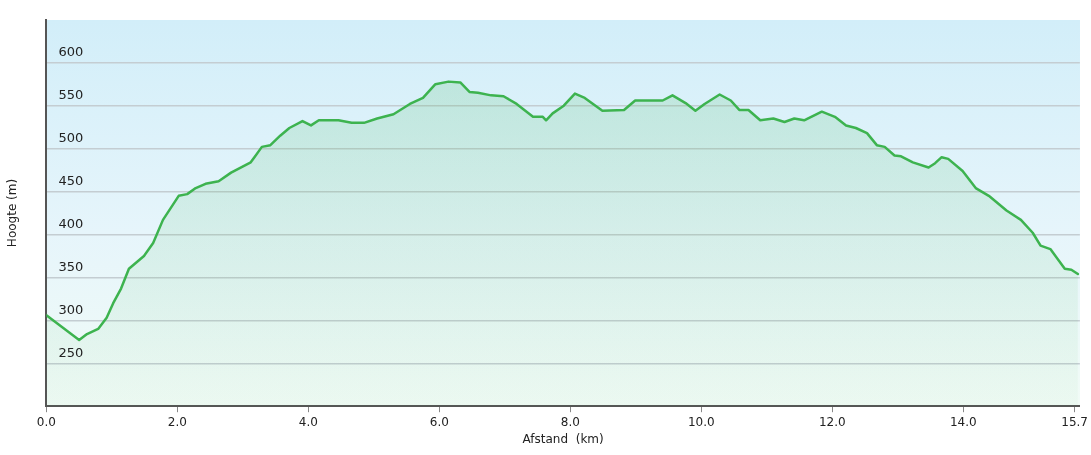 The width and height of the screenshot is (1091, 455). What do you see at coordinates (71, 52) in the screenshot?
I see `y-tick-label: 600` at bounding box center [71, 52].